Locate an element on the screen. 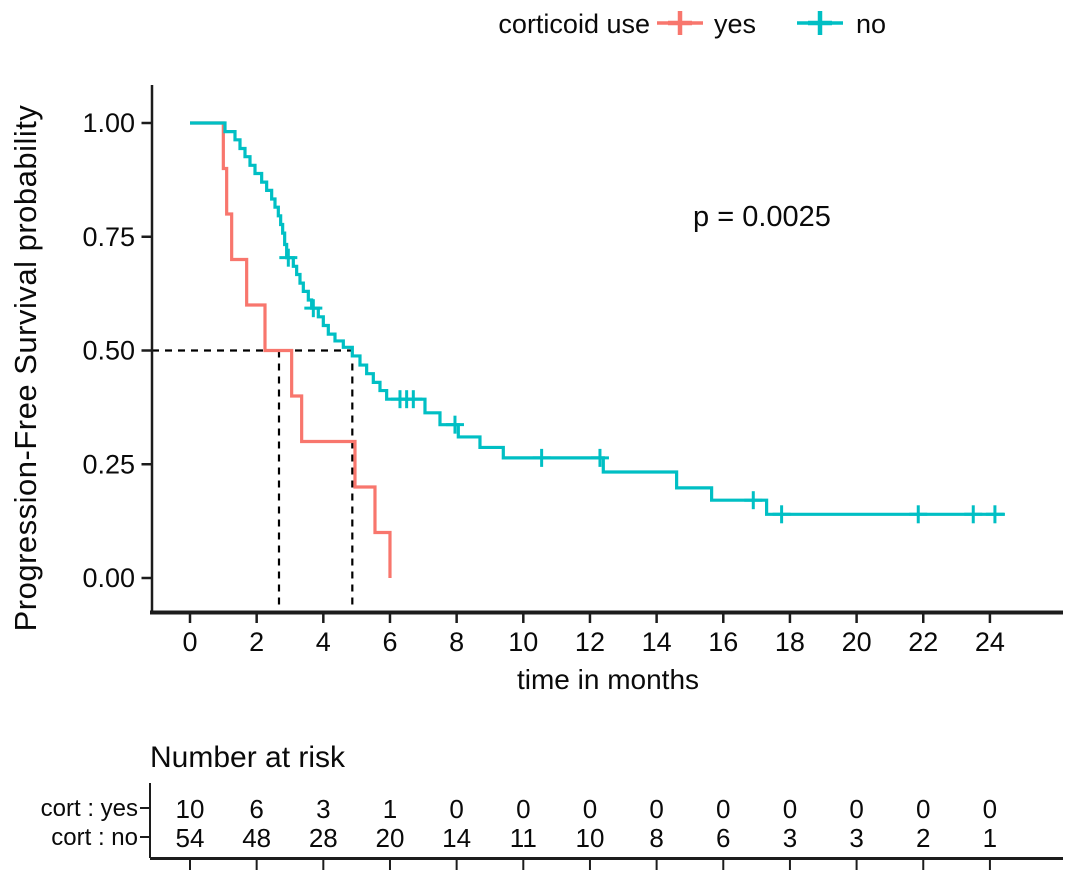 This screenshot has height=872, width=1067. x-tick-label: 18 is located at coordinates (790, 642).